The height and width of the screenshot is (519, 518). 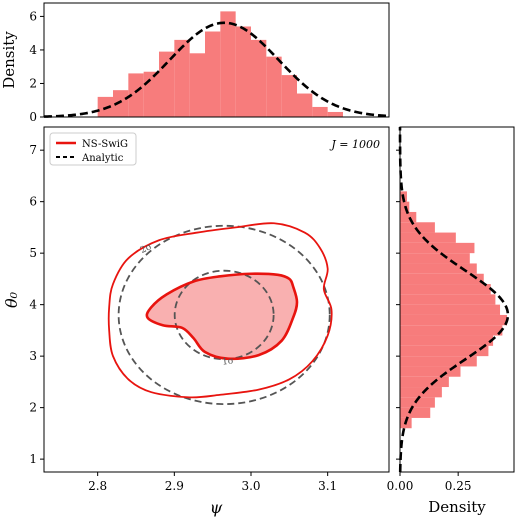 I want to click on right-axes-frame, so click(x=457, y=299).